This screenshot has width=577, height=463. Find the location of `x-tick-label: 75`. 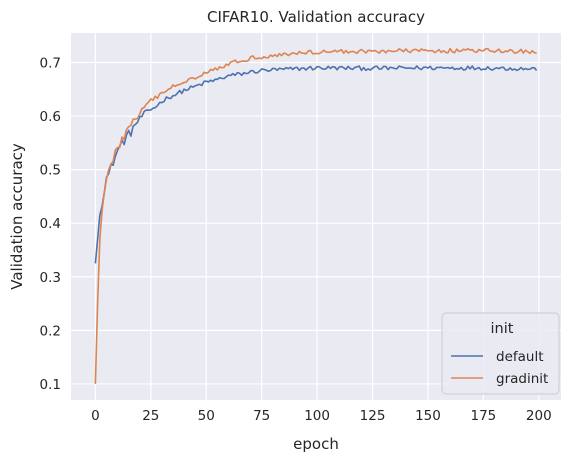

x-tick-label: 75 is located at coordinates (261, 416).